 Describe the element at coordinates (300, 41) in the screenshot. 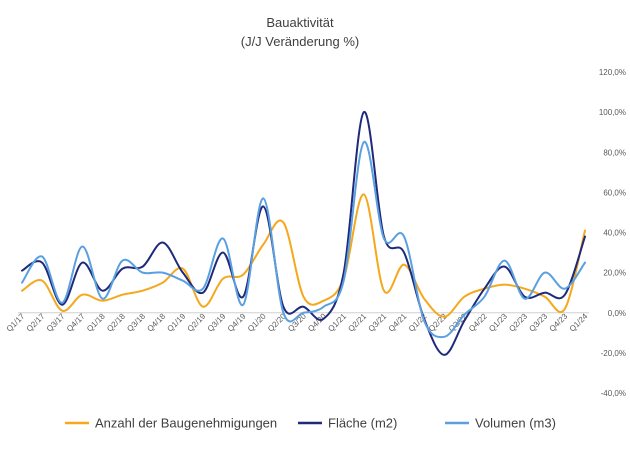

I see `chart-subtitle: (J/J Veränderung %)` at that location.